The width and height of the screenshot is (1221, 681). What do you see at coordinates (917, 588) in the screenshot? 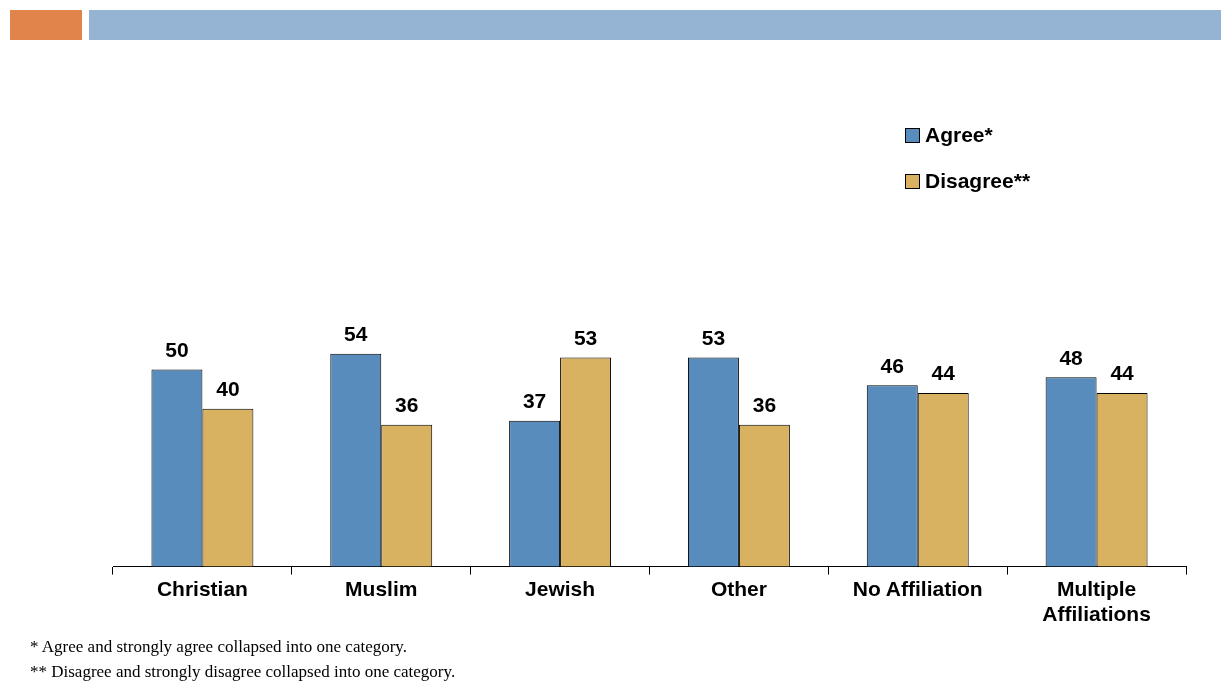
I see `x-tick-label: No Affiliation` at bounding box center [917, 588].